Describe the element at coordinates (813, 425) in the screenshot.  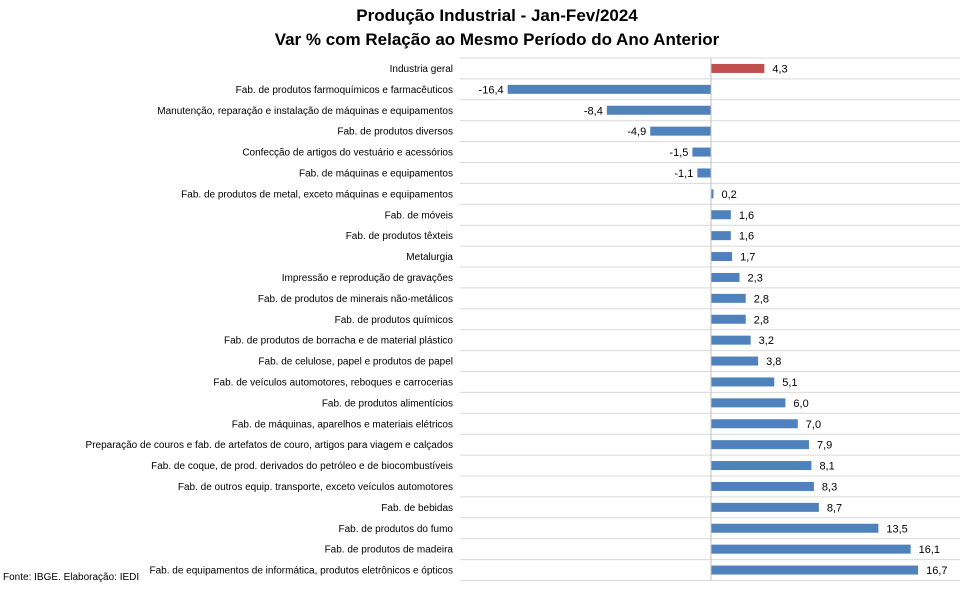
I see `value-label: 7,0` at that location.